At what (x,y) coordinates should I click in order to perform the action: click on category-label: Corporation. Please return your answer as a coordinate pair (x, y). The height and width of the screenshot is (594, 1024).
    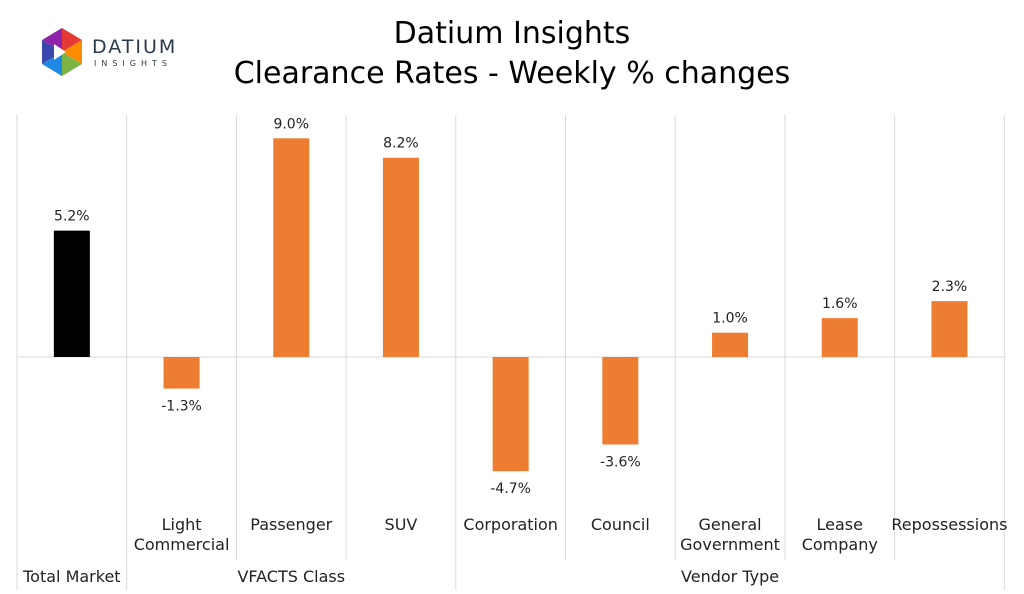
    Looking at the image, I should click on (510, 524).